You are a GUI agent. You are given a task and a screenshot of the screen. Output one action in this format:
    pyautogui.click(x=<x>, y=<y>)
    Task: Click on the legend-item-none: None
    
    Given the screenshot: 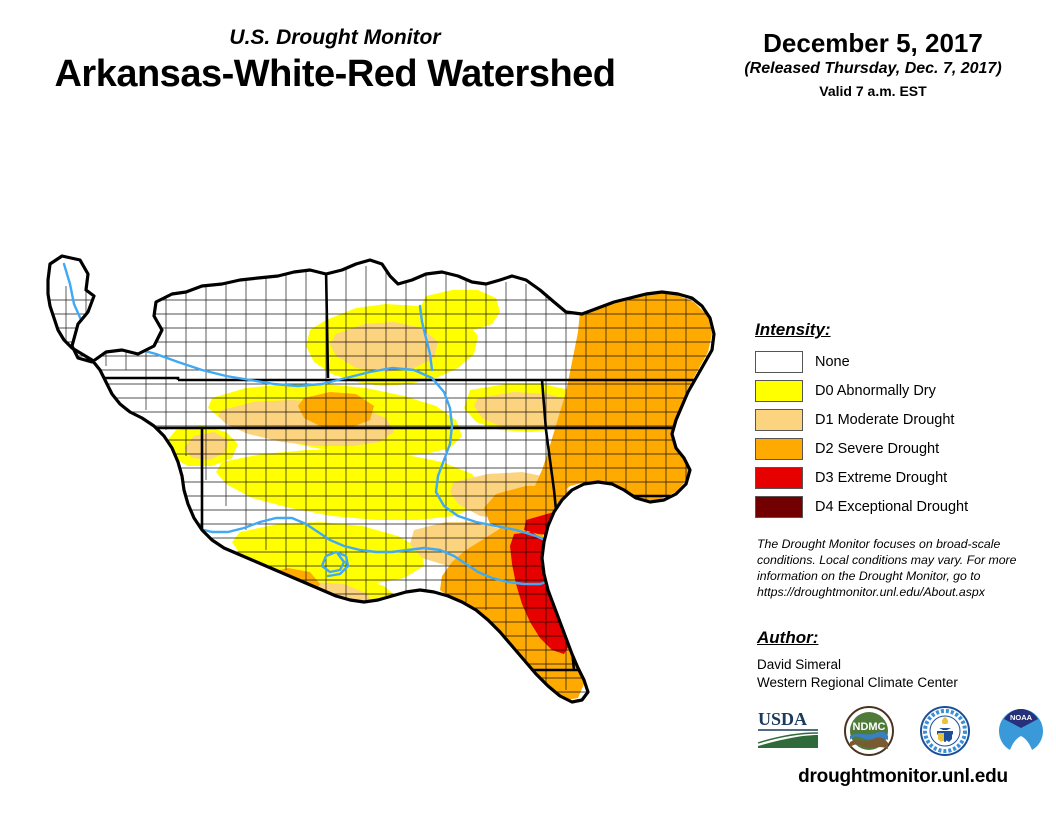 What is the action you would take?
    pyautogui.click(x=902, y=362)
    